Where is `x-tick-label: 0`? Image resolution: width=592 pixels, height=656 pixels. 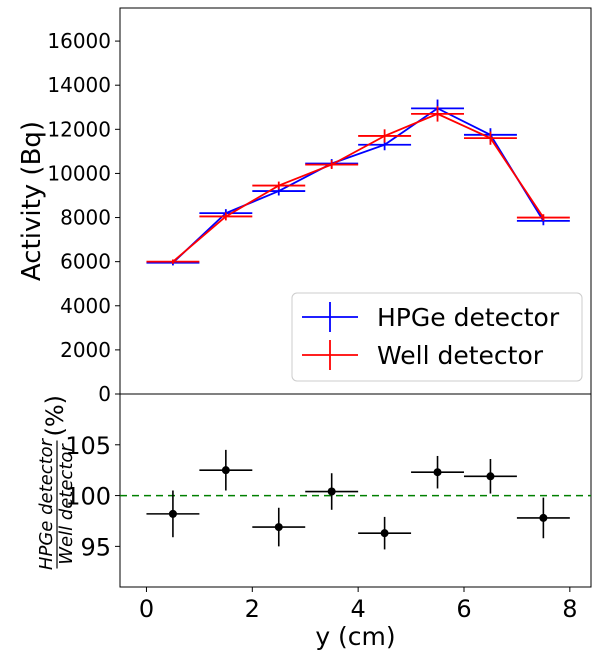 x-tick-label: 0 is located at coordinates (146, 609).